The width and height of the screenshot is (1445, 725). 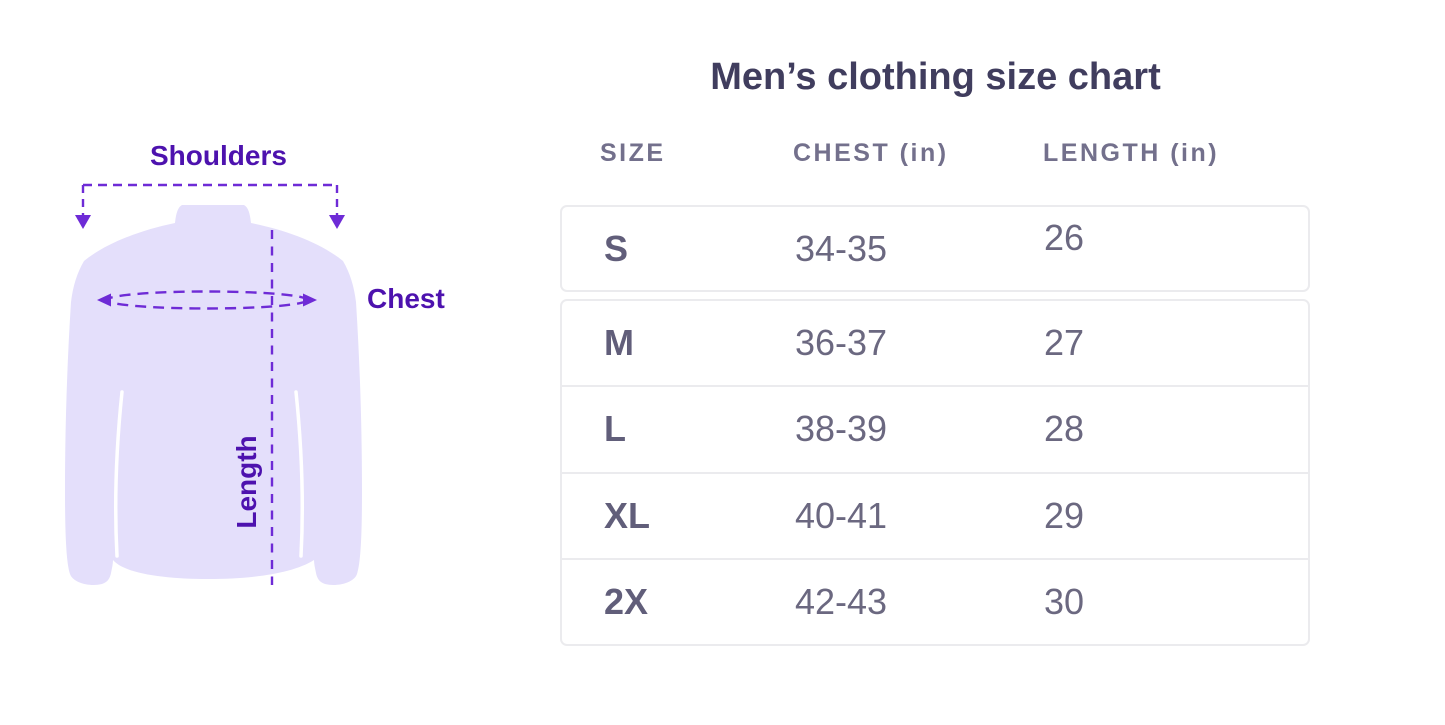 What do you see at coordinates (841, 515) in the screenshot?
I see `cell-chest: 40-41` at bounding box center [841, 515].